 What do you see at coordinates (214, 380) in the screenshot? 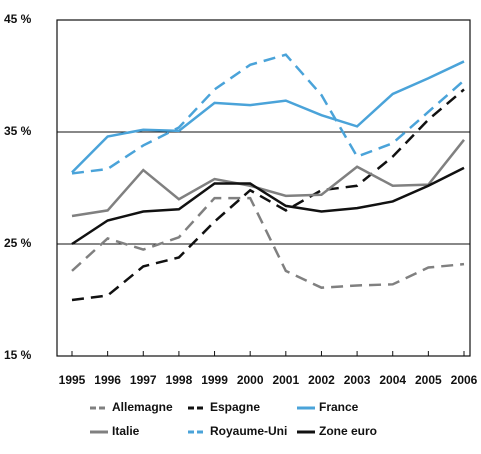
I see `x-tick-label: 1999` at bounding box center [214, 380].